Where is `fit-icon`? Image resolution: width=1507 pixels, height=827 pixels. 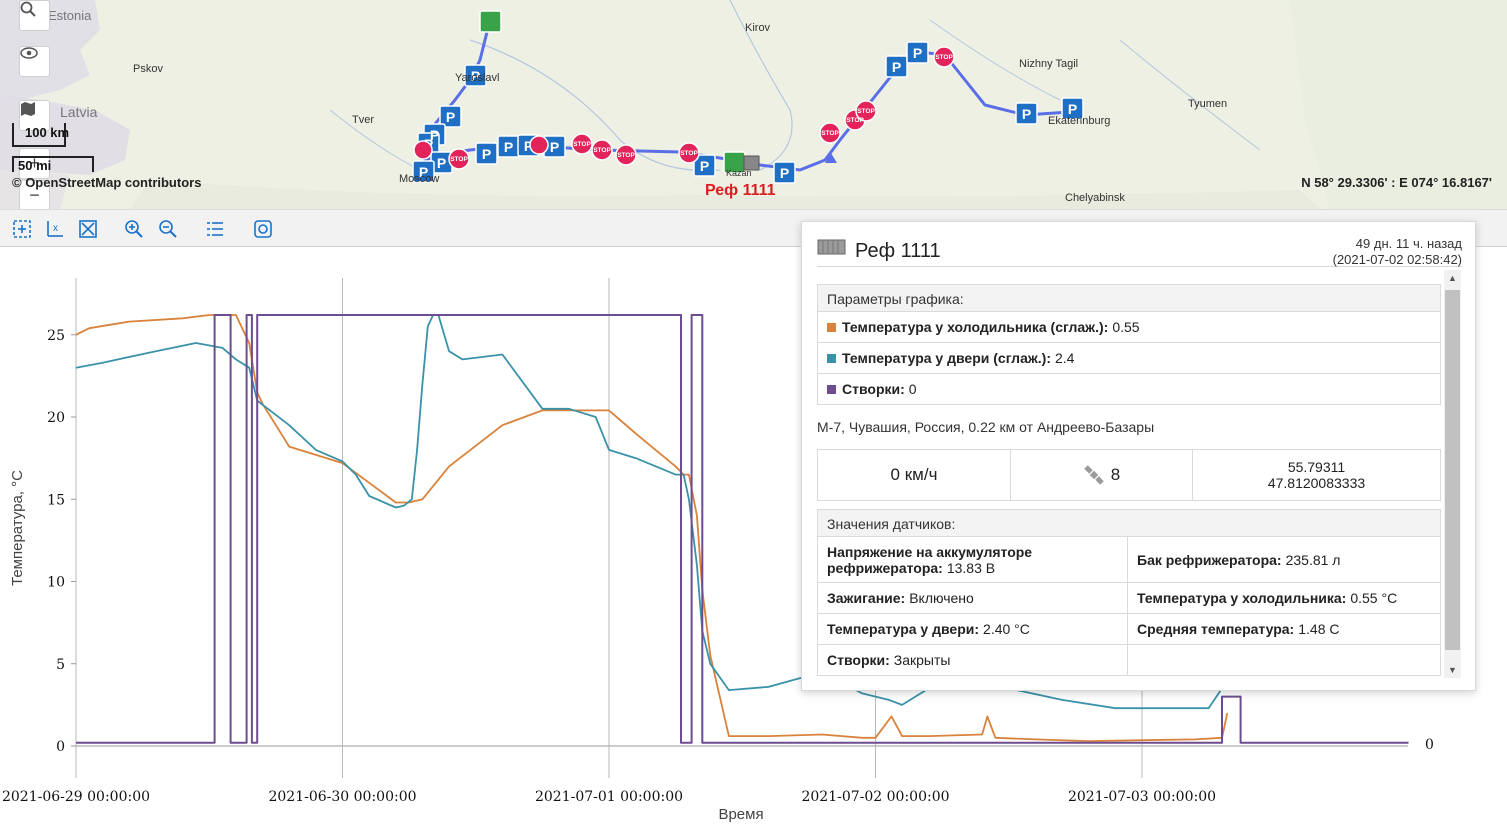
fit-icon is located at coordinates (88, 229).